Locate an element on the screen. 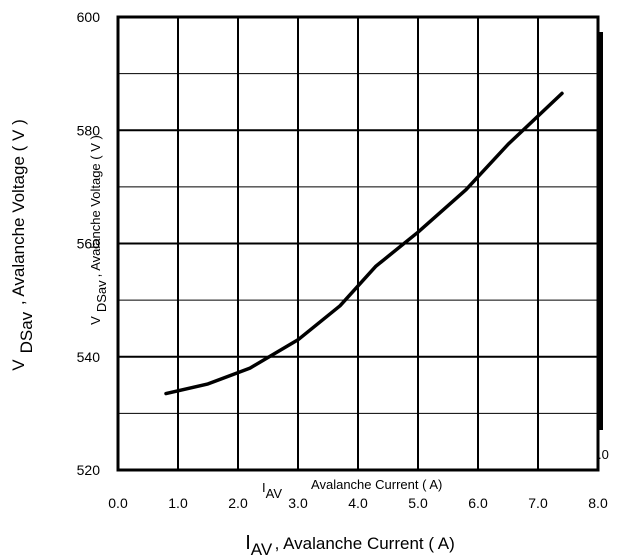  y-tick-label: 560 is located at coordinates (89, 244).